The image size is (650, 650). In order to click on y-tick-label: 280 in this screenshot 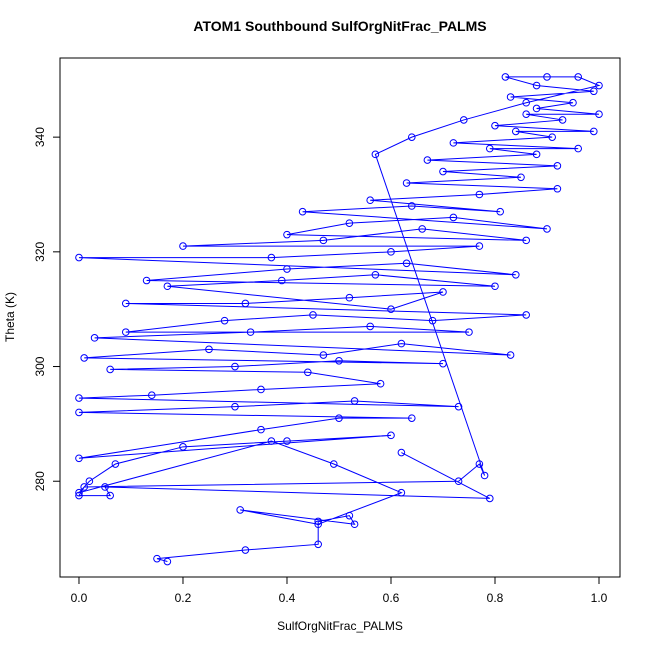, I will do `click(40, 481)`.